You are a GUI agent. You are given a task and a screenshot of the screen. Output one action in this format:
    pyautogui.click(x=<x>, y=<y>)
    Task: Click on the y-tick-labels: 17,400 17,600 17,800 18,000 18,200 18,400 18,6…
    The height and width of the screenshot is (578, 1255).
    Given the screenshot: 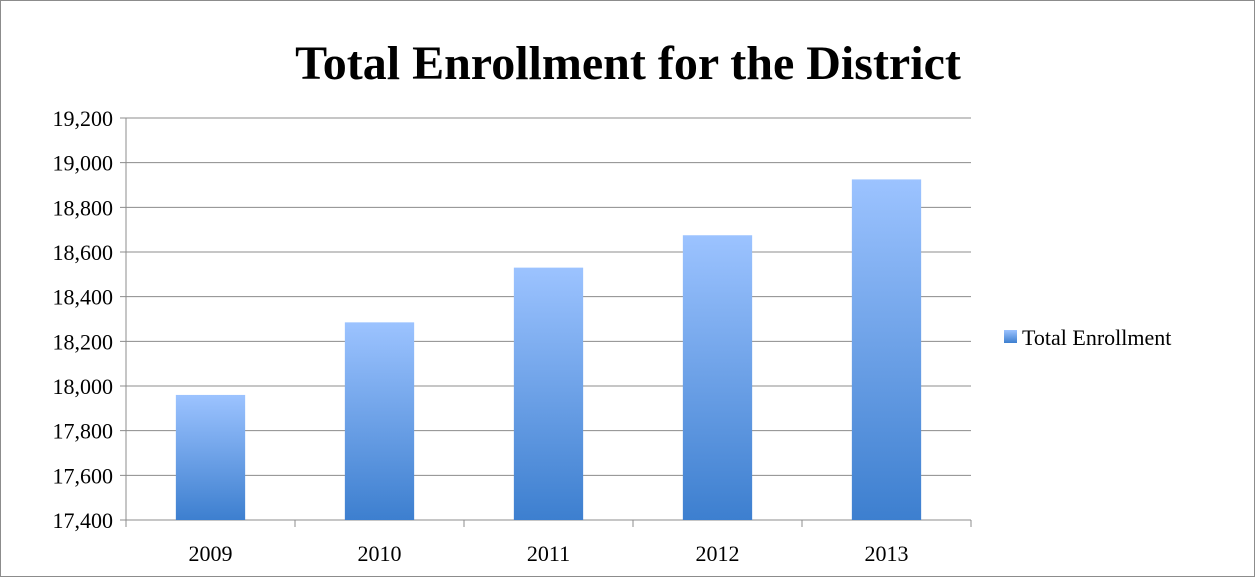 What is the action you would take?
    pyautogui.click(x=83, y=319)
    